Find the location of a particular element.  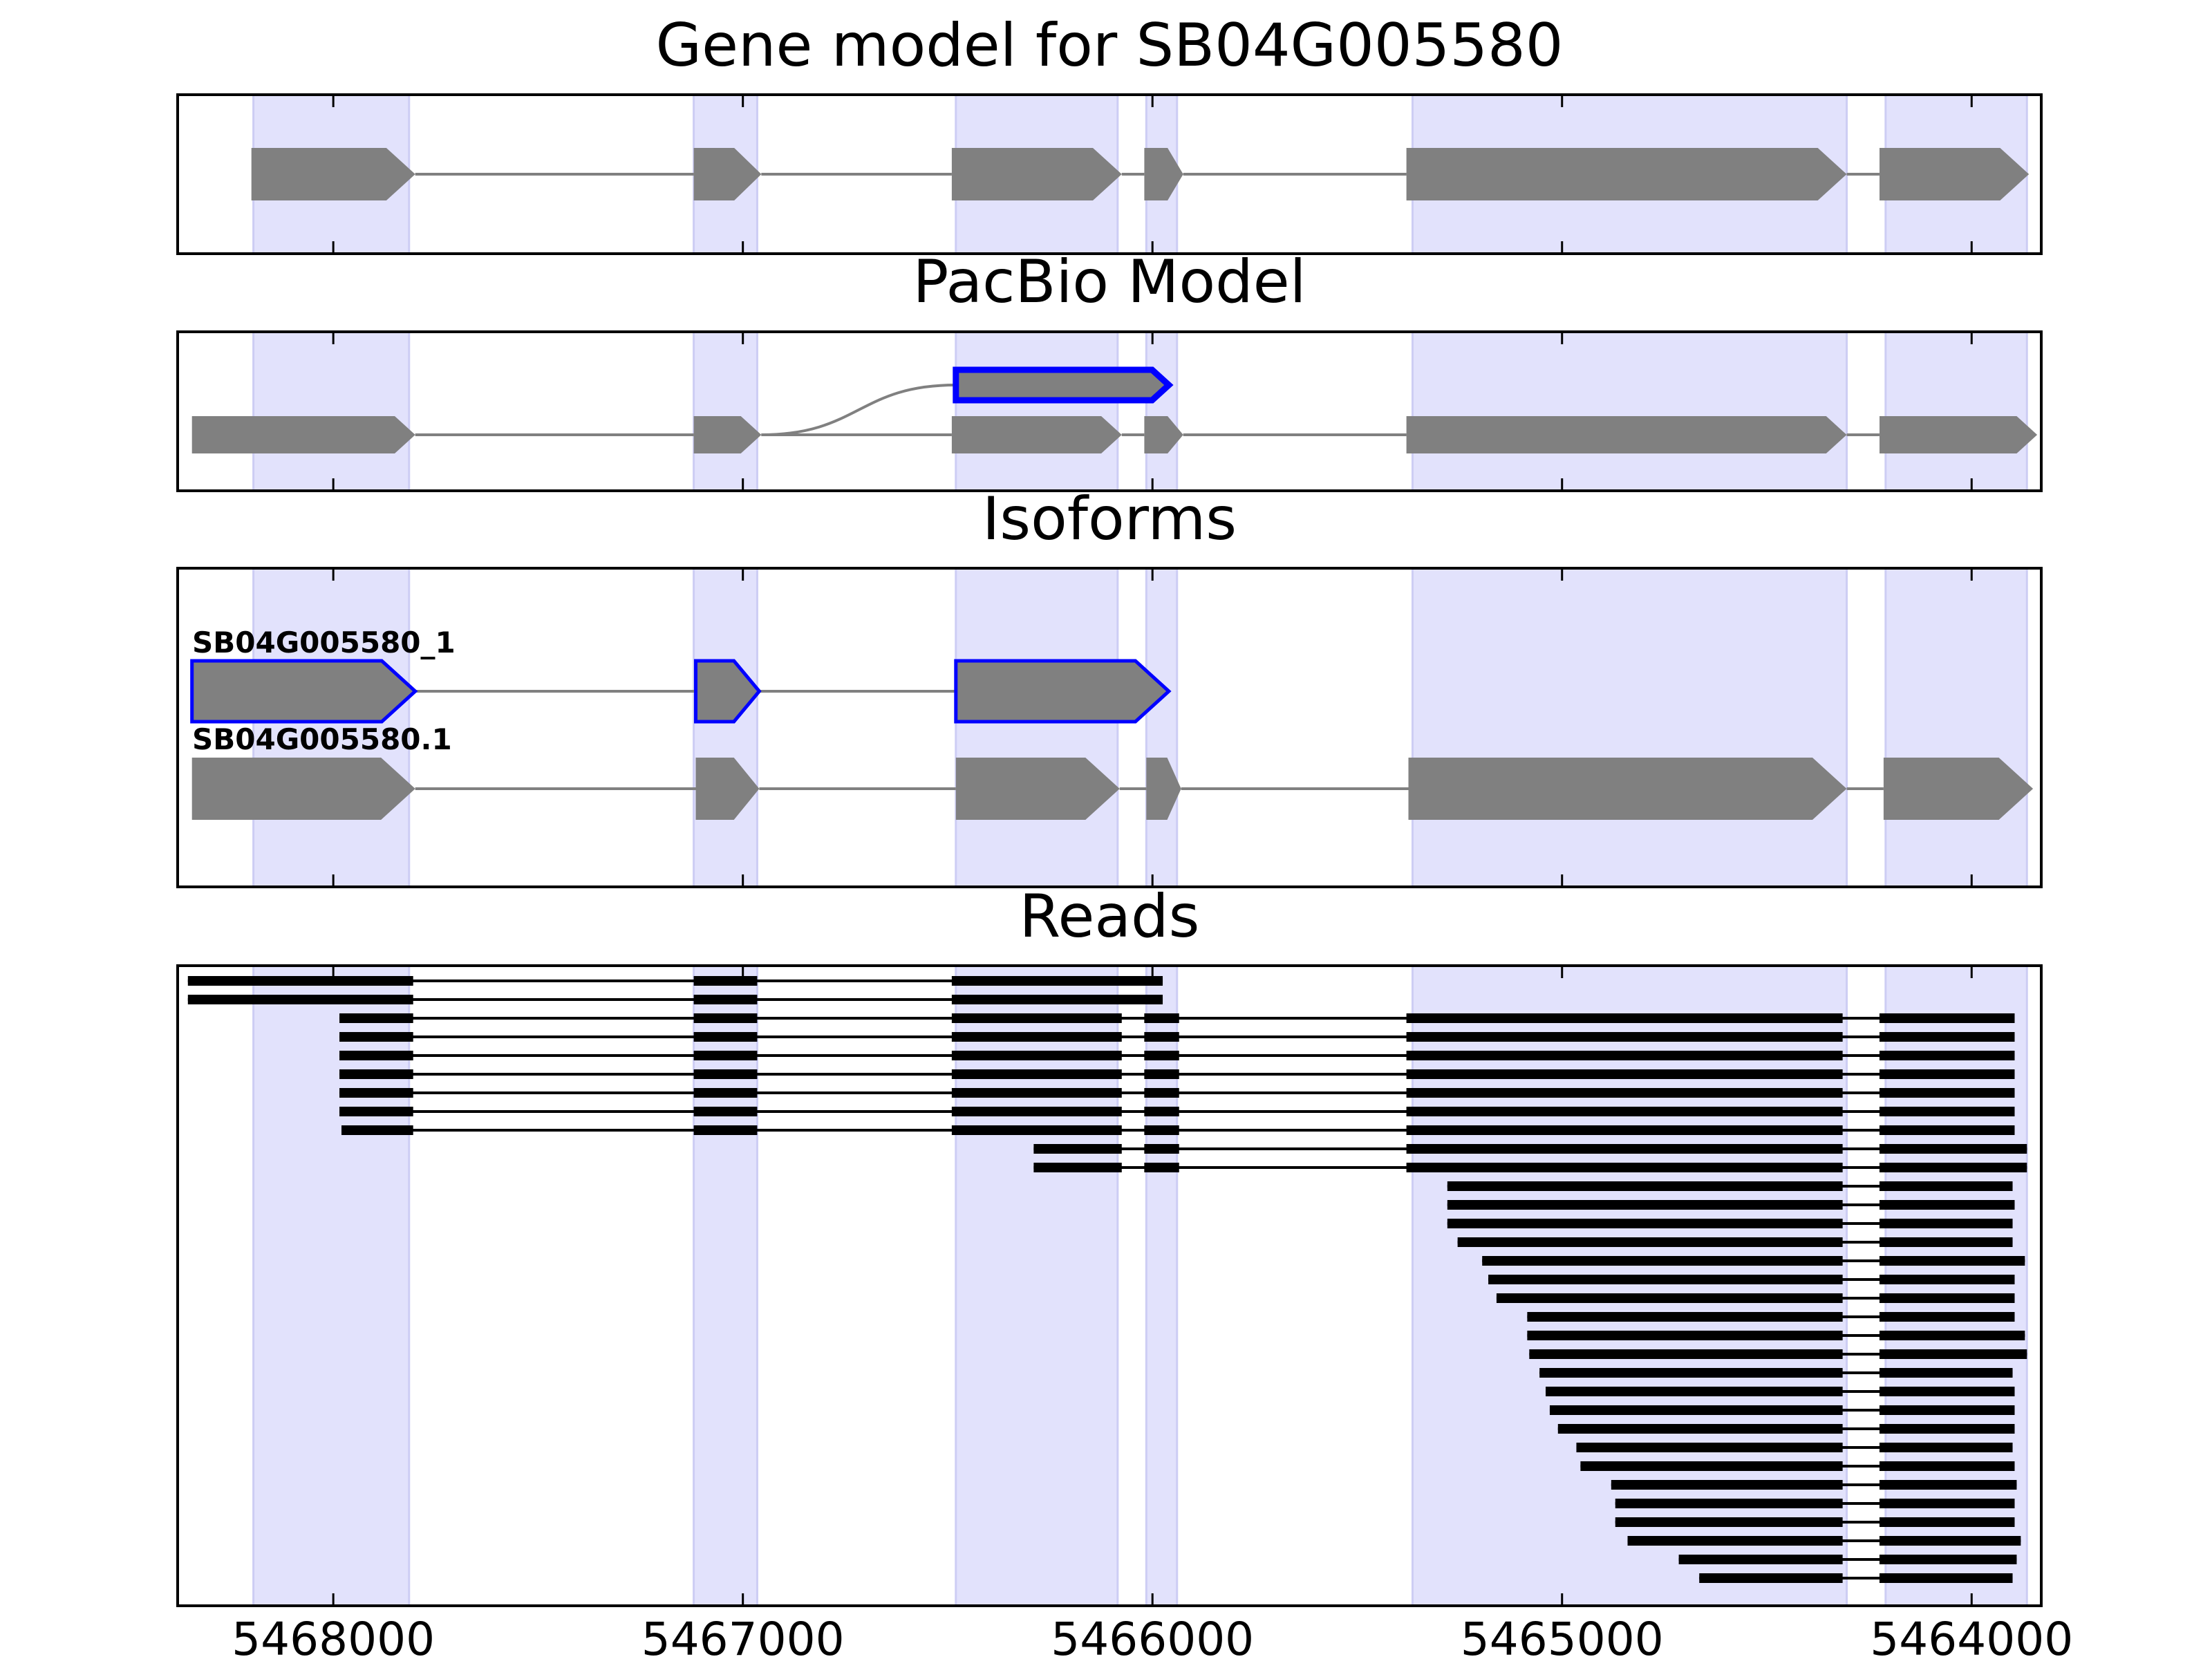

isoform-label: SB04G005580.1 is located at coordinates (322, 739).